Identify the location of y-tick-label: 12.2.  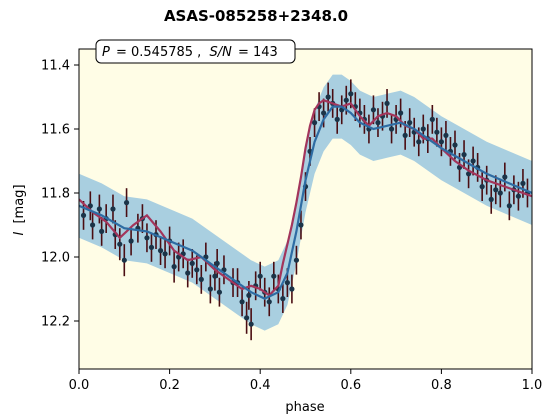
(55, 322).